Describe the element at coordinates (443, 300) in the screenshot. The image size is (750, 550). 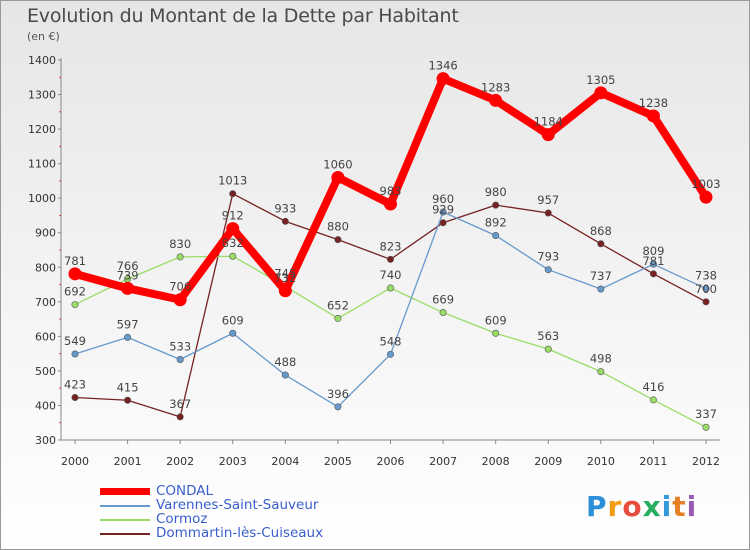
I see `data-label: 669` at that location.